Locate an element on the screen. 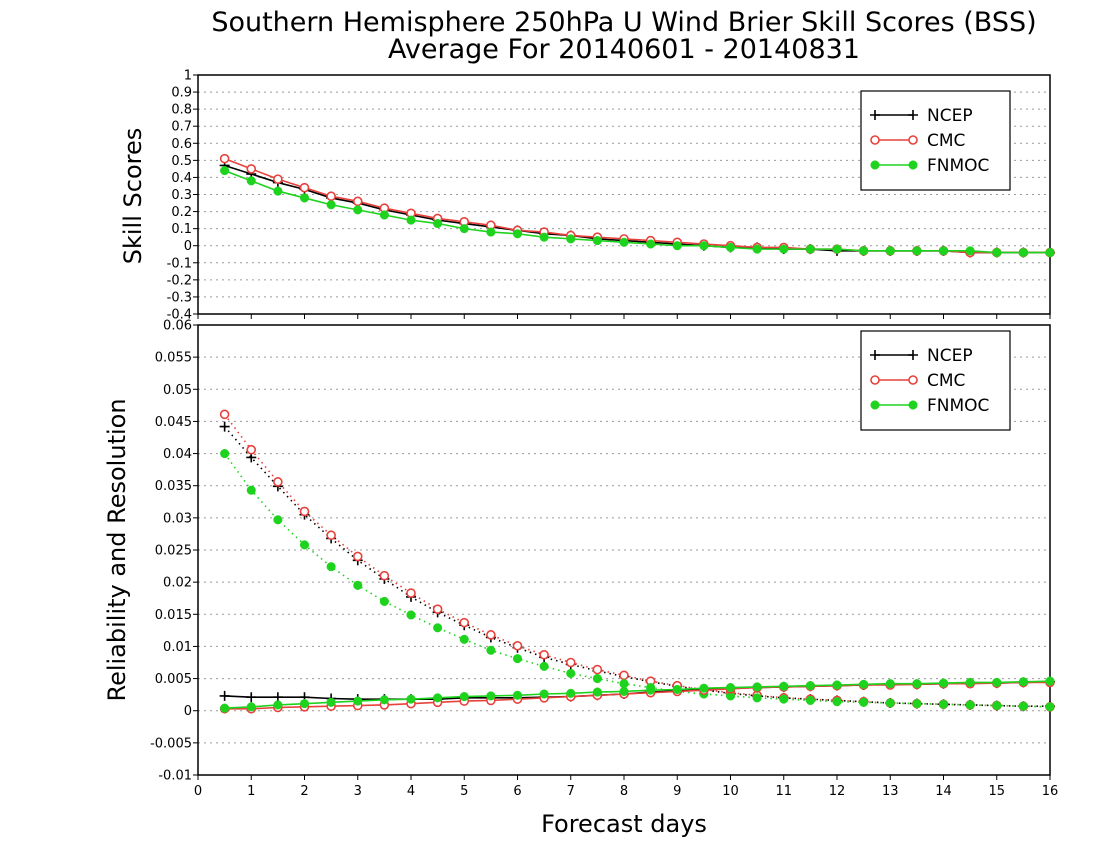 The height and width of the screenshot is (850, 1100). y-tick-label: 0.03 is located at coordinates (177, 518).